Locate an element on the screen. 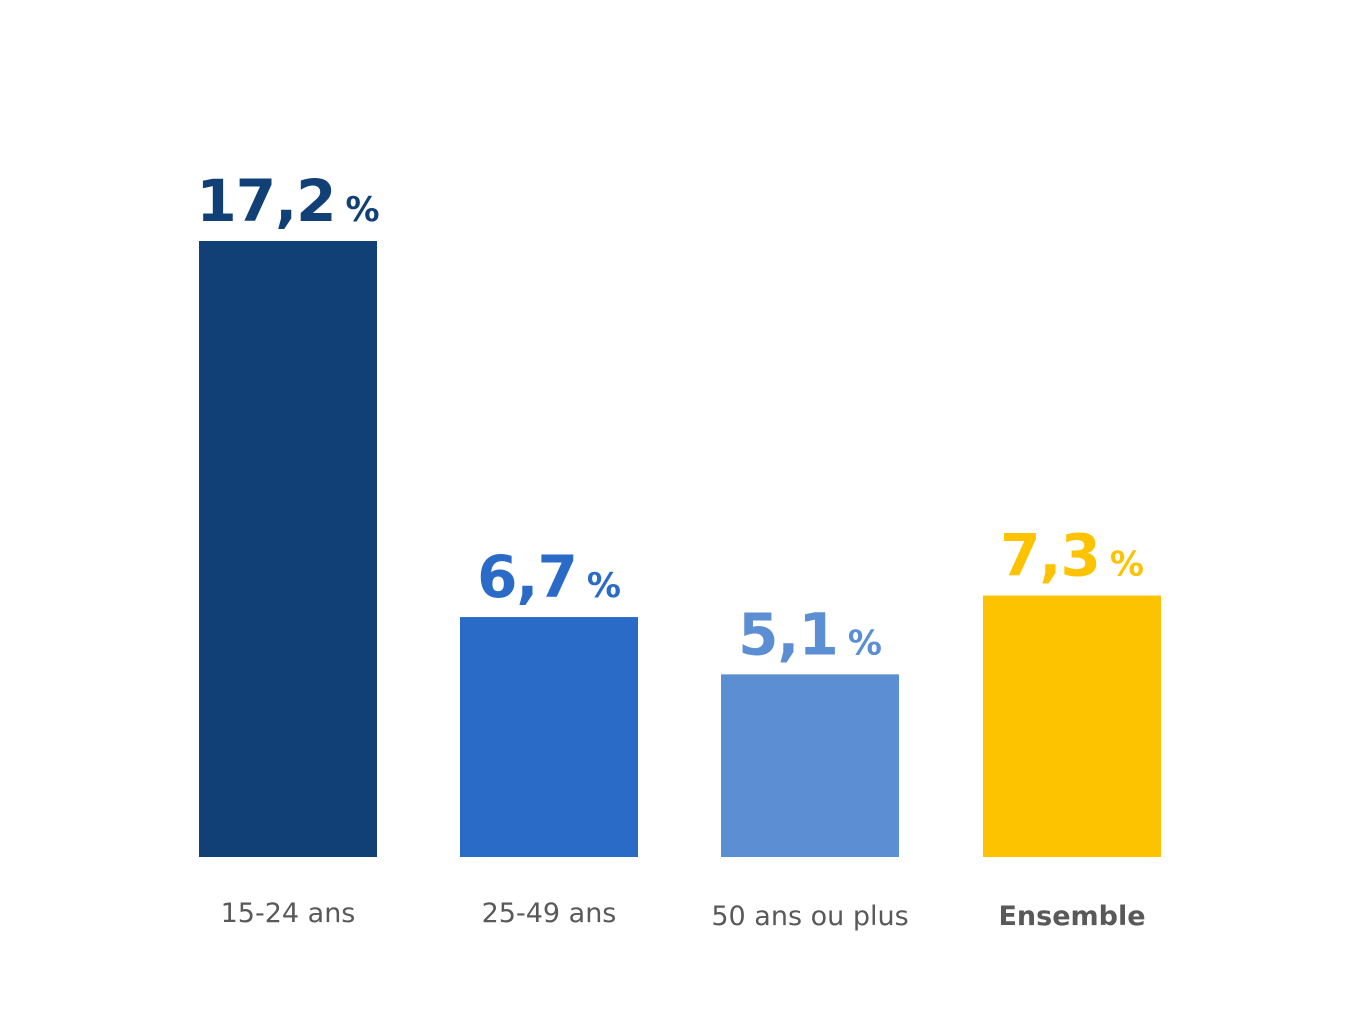  category-label-15-24-ans: 15-24 ans is located at coordinates (288, 913).